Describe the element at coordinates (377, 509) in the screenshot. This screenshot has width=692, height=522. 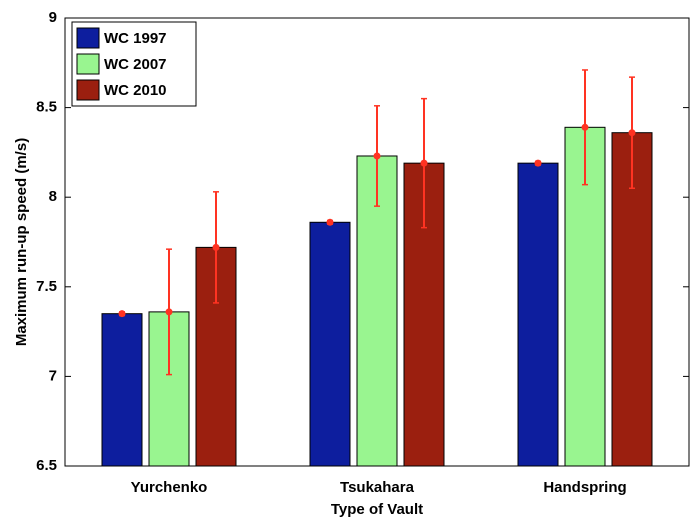
I see `x-axis-label: Type of Vault` at that location.